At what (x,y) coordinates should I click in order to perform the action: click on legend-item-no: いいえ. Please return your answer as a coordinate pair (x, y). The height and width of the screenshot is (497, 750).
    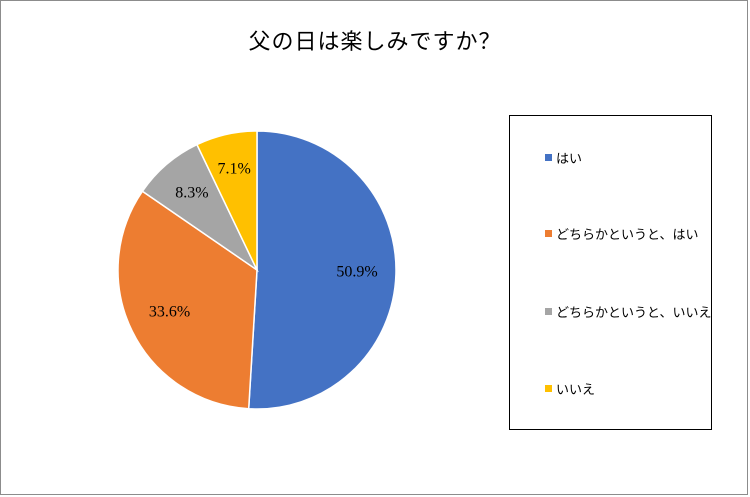
    Looking at the image, I should click on (570, 388).